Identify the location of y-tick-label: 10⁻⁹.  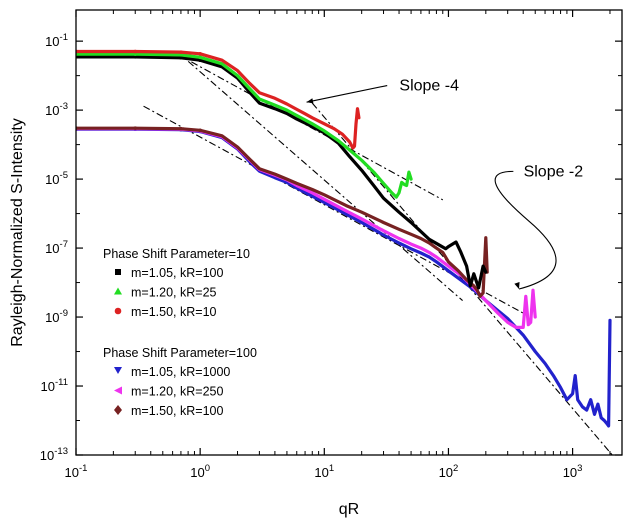
(56, 316).